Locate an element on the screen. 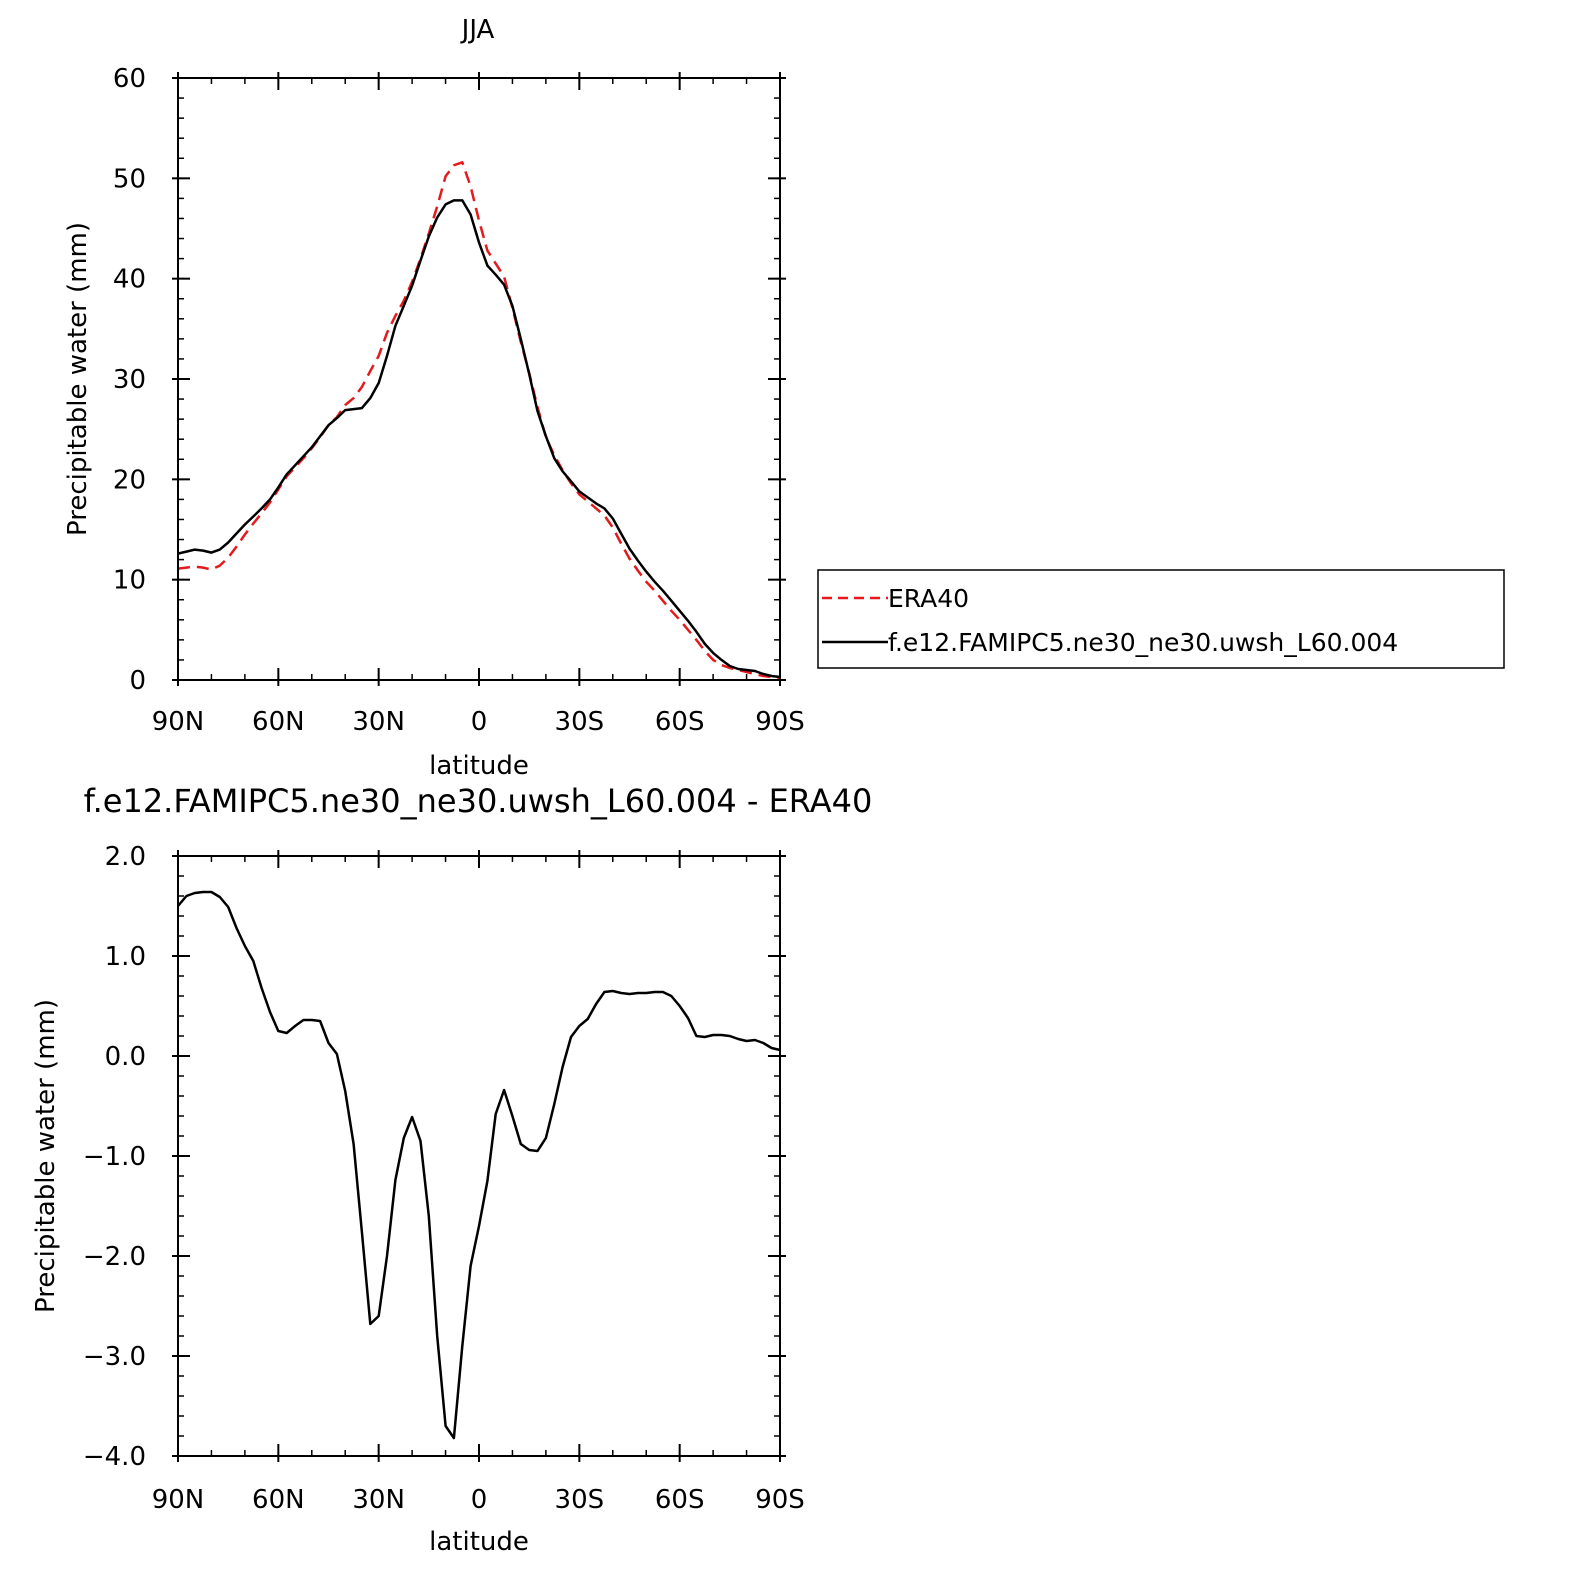  y-tick-label: 2.0 is located at coordinates (125, 857).